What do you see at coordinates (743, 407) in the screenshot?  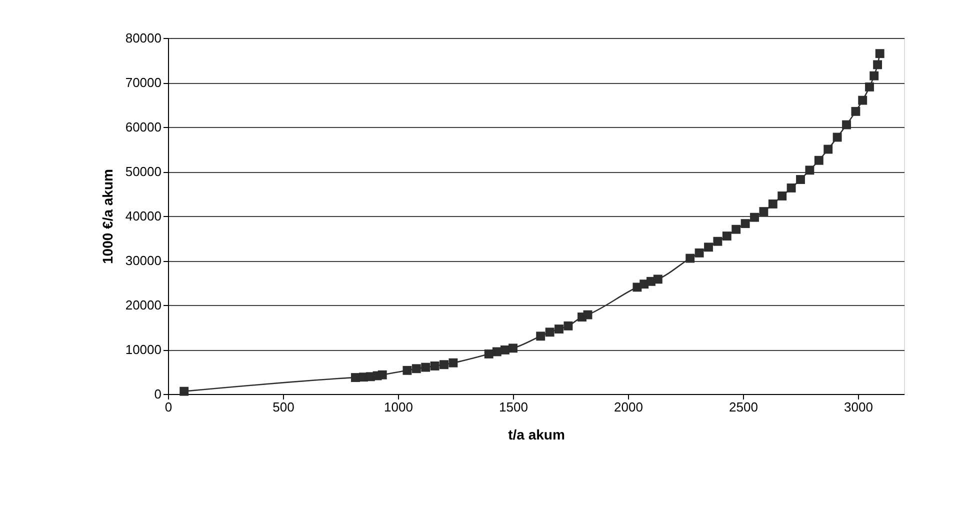 I see `x-tick-label: 2500` at bounding box center [743, 407].